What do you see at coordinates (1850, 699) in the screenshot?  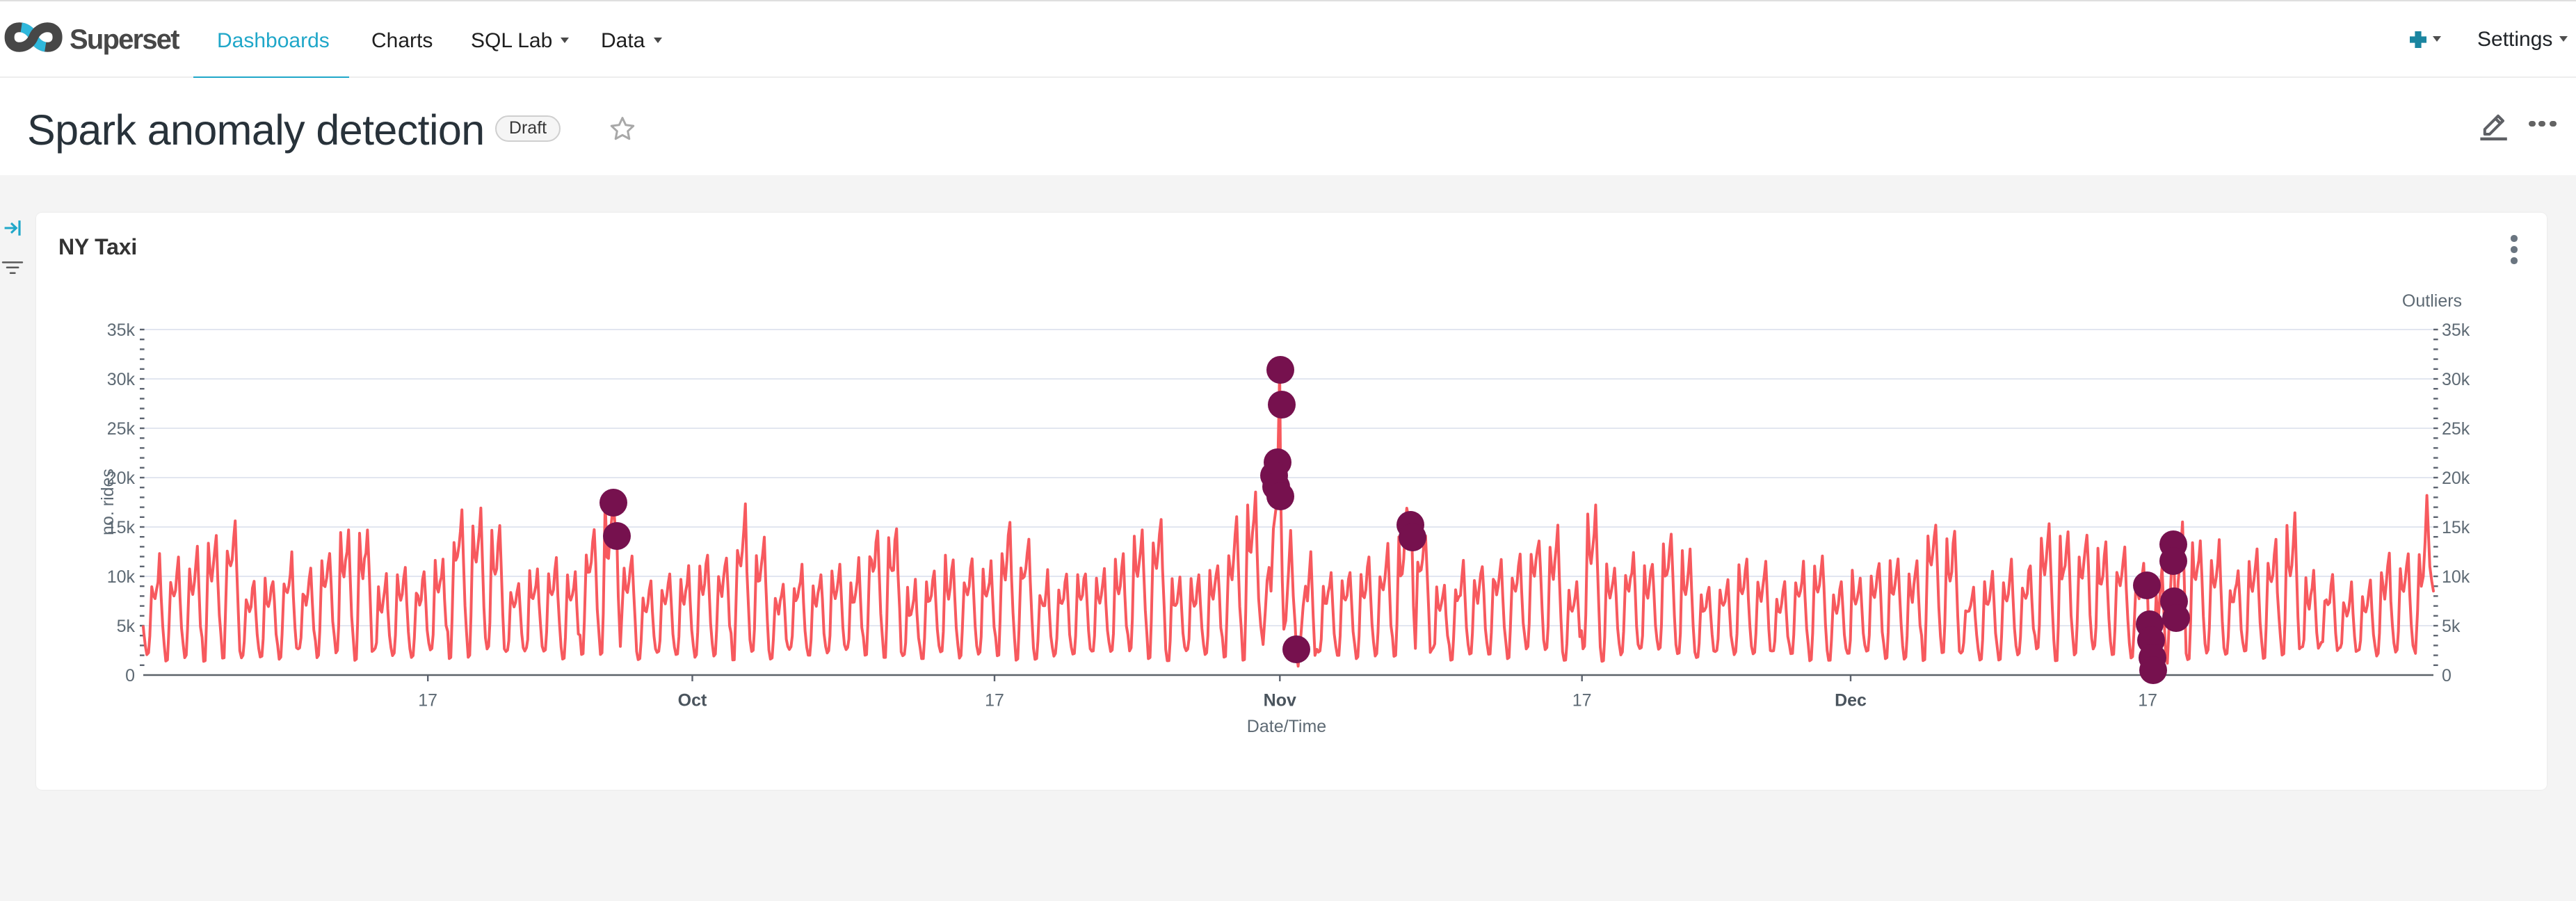 I see `svg-text: Dec` at bounding box center [1850, 699].